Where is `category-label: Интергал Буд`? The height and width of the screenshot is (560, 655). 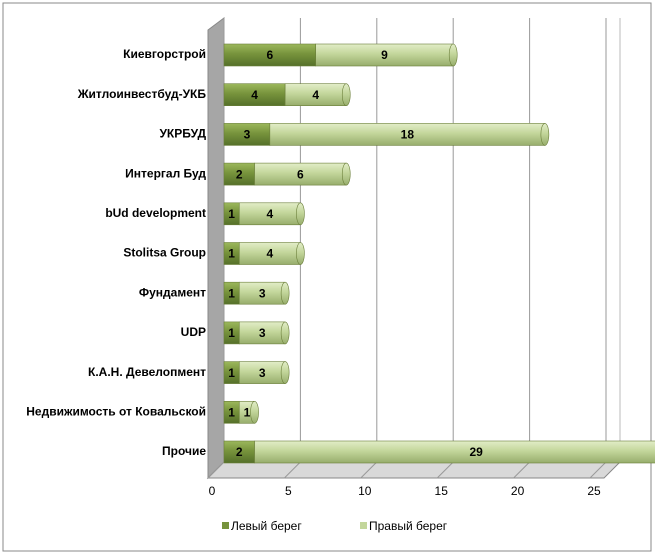 category-label: Интергал Буд is located at coordinates (165, 173).